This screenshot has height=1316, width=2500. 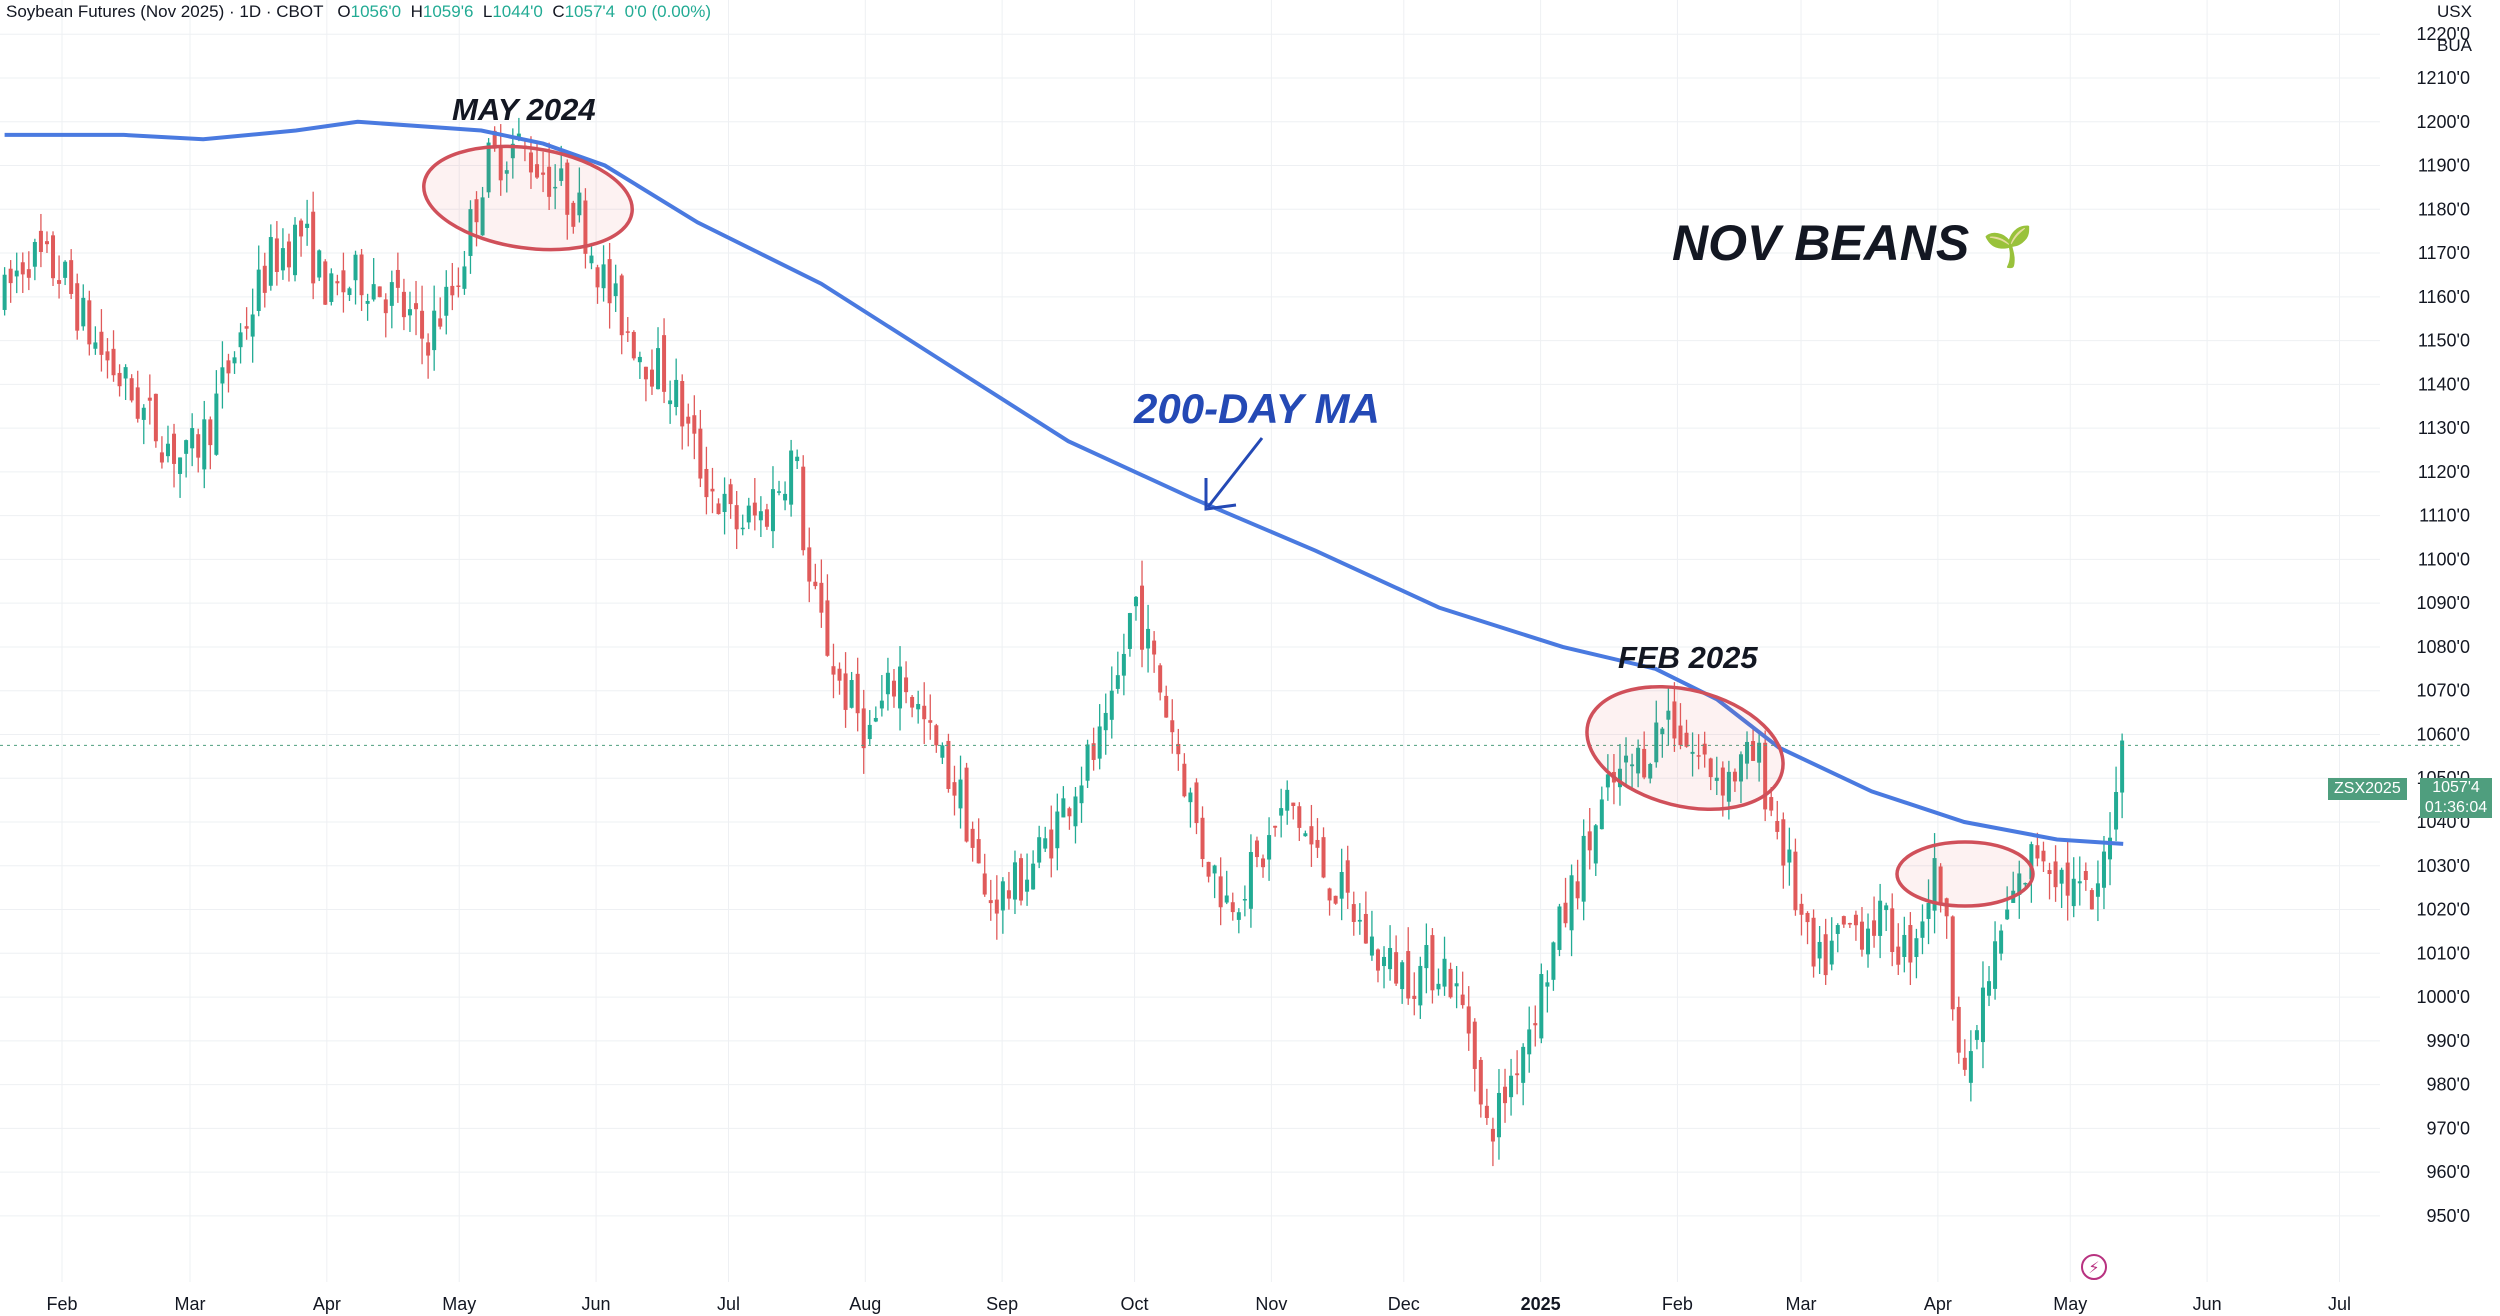 I want to click on y-tick-label: 1000'0, so click(x=2444, y=997).